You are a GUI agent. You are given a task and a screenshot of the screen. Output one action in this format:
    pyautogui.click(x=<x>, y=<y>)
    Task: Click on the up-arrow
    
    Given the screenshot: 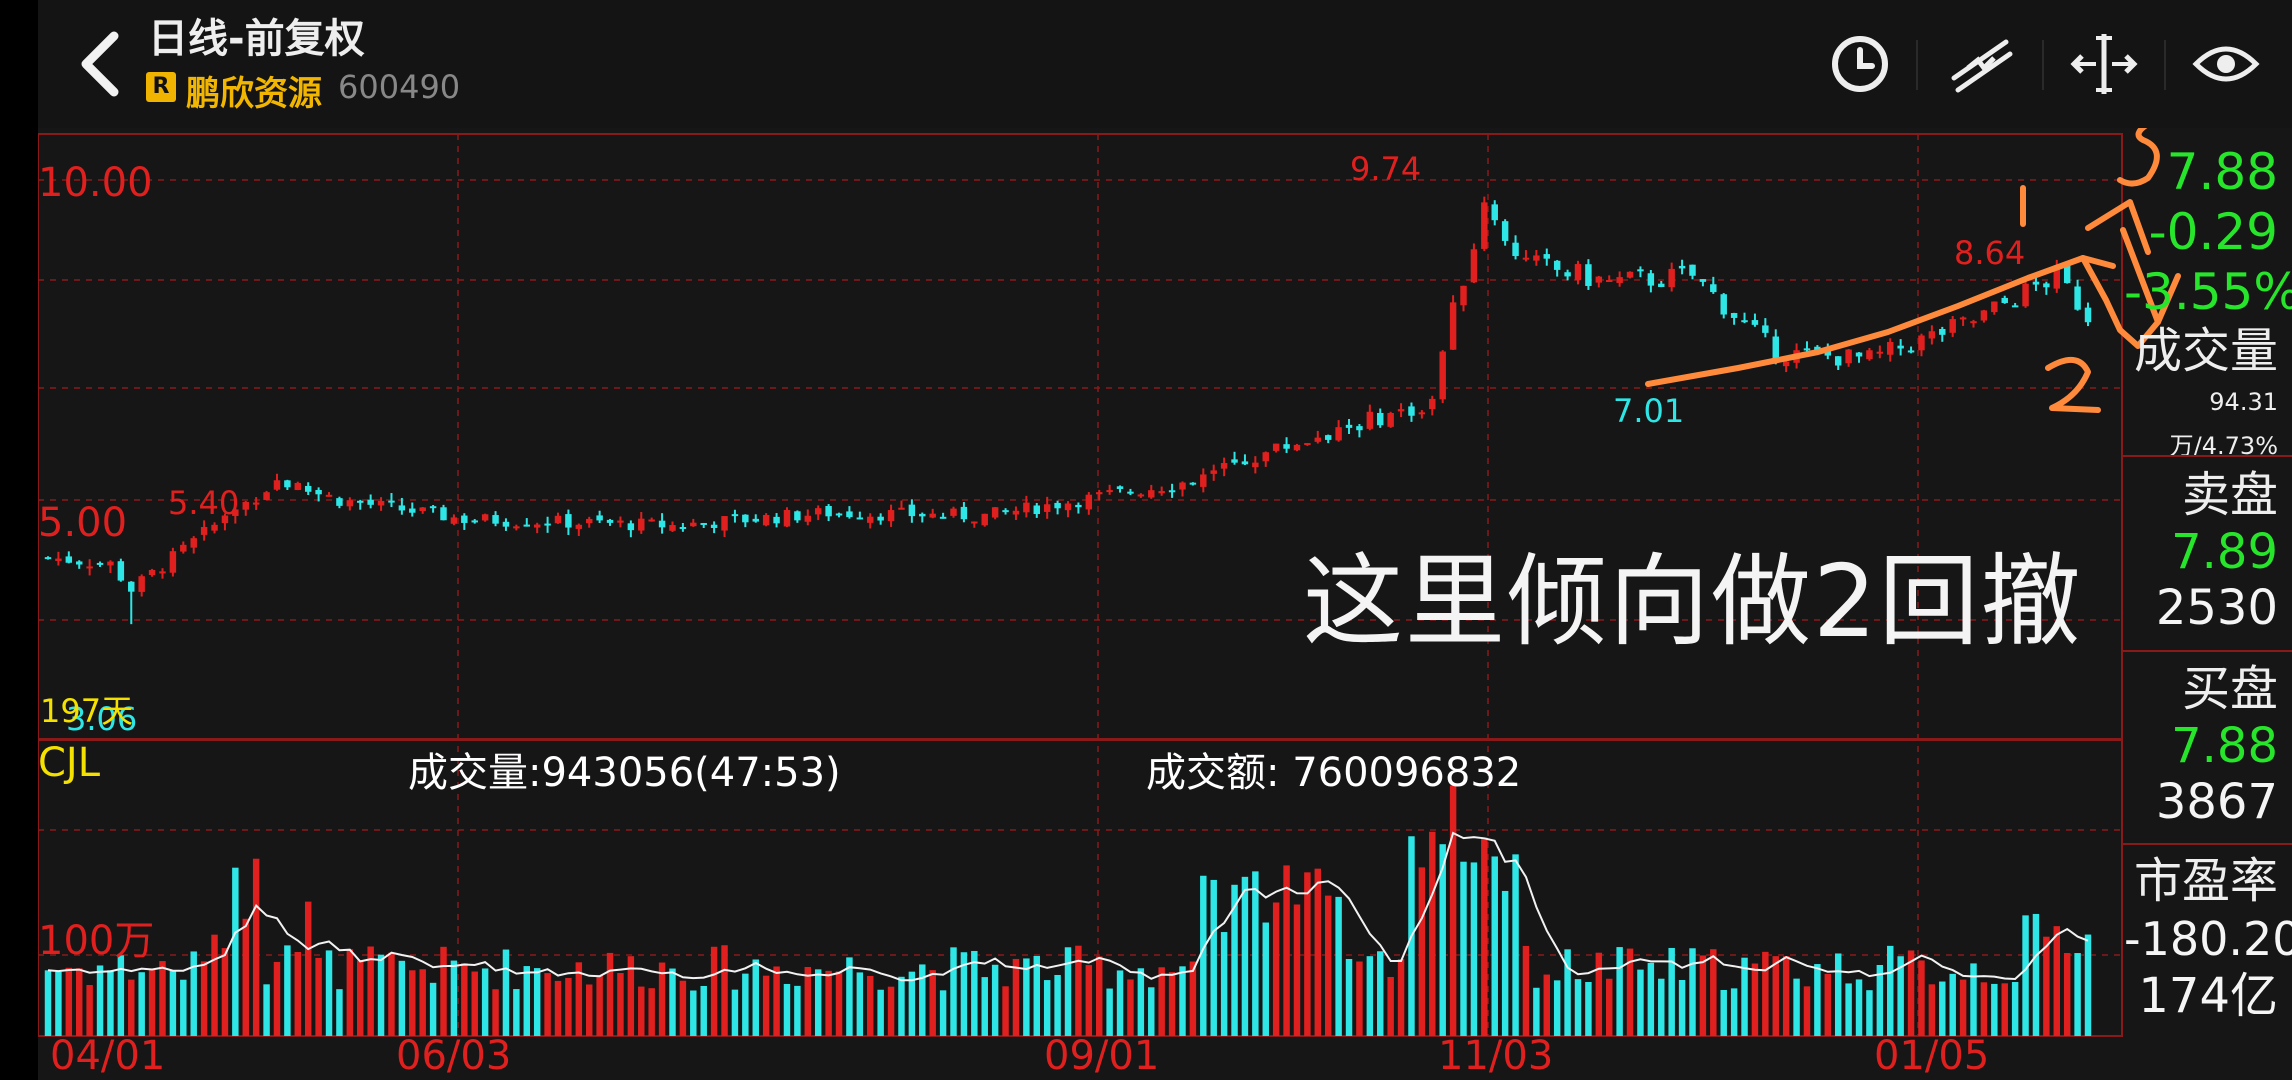 What is the action you would take?
    pyautogui.click(x=2140, y=276)
    